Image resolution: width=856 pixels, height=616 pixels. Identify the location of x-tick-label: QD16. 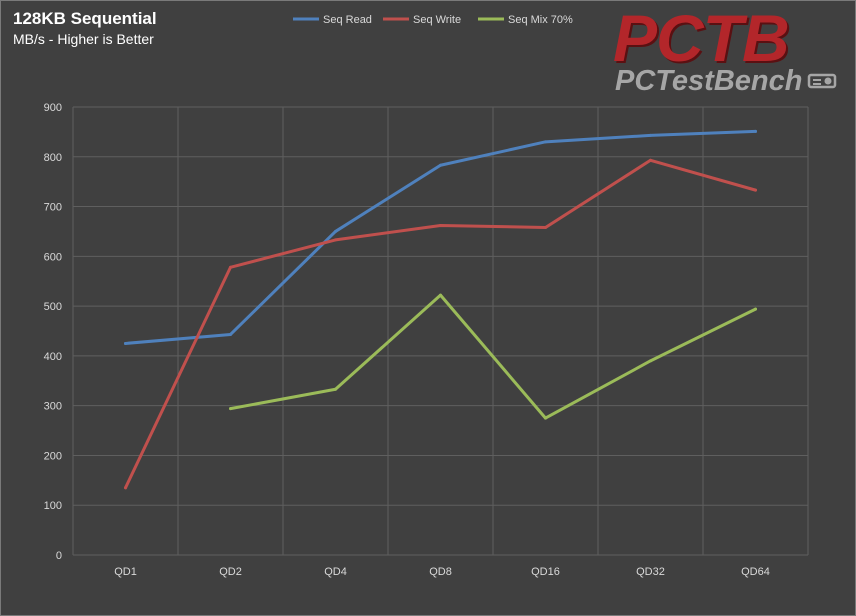
(545, 572).